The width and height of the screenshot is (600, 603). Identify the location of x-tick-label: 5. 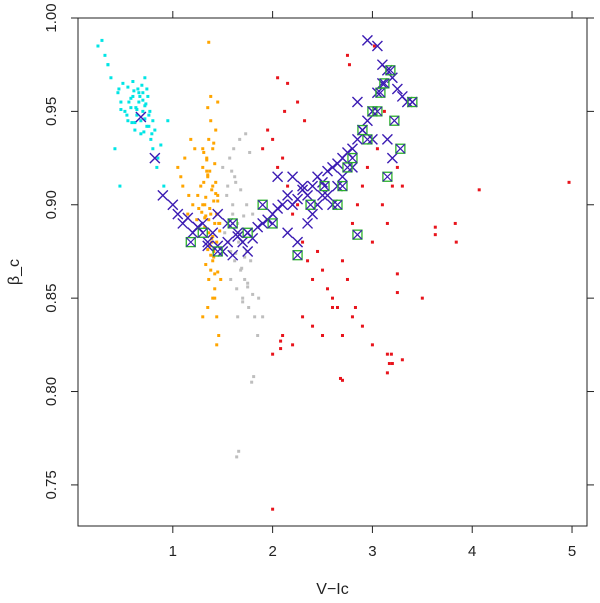
(572, 551).